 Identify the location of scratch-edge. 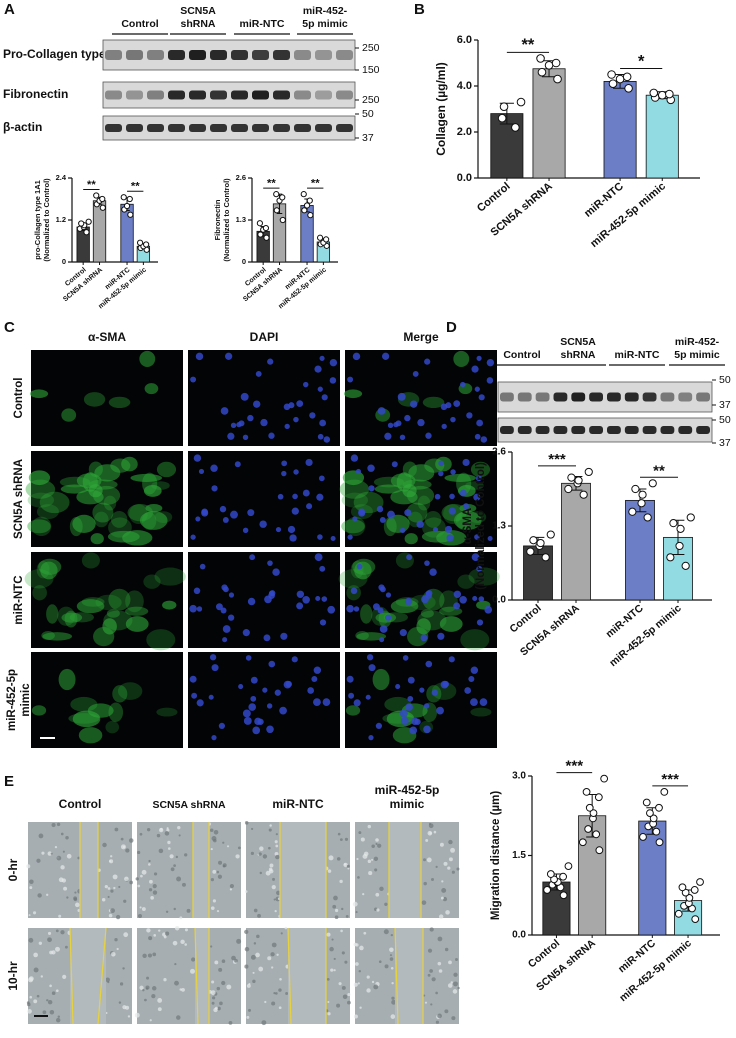
(289, 976).